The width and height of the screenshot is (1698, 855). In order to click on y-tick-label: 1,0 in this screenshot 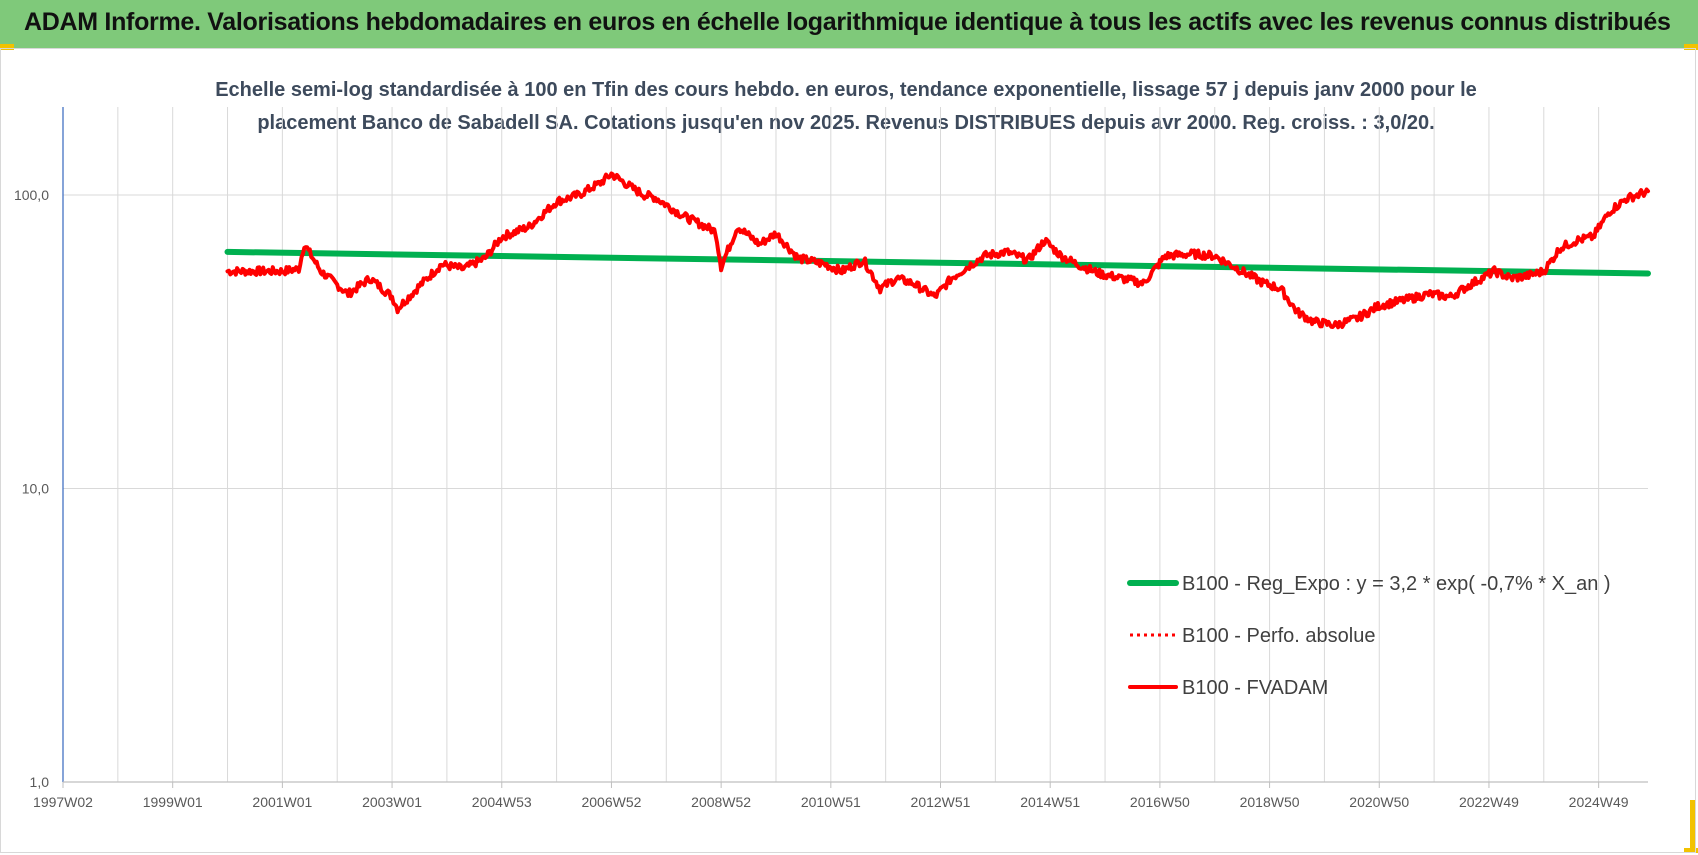, I will do `click(40, 782)`.